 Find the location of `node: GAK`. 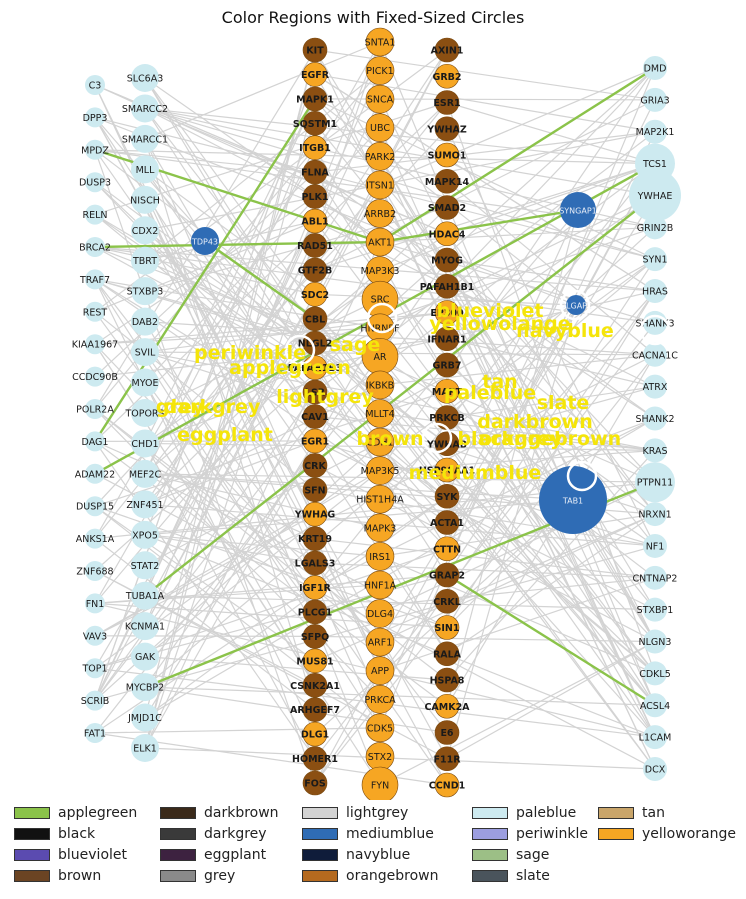

node: GAK is located at coordinates (145, 656).